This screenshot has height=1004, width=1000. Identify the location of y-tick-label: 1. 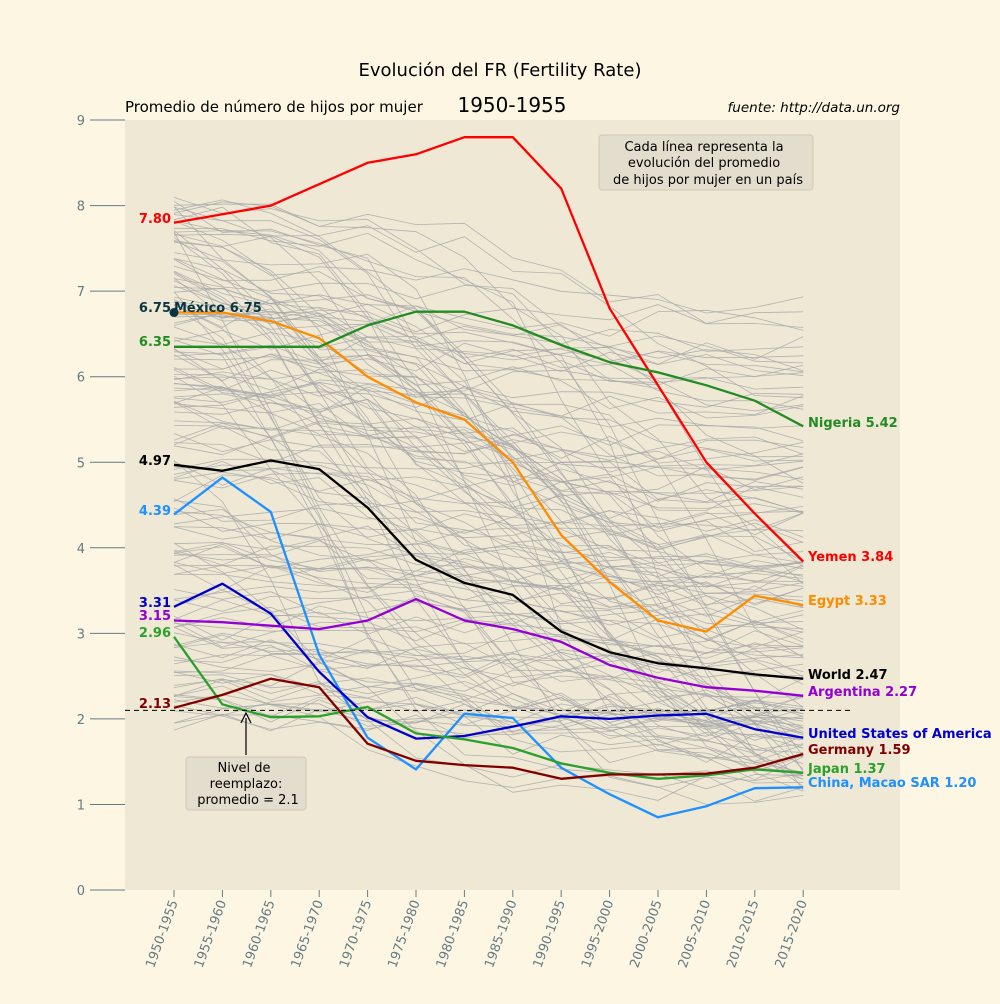
(81, 805).